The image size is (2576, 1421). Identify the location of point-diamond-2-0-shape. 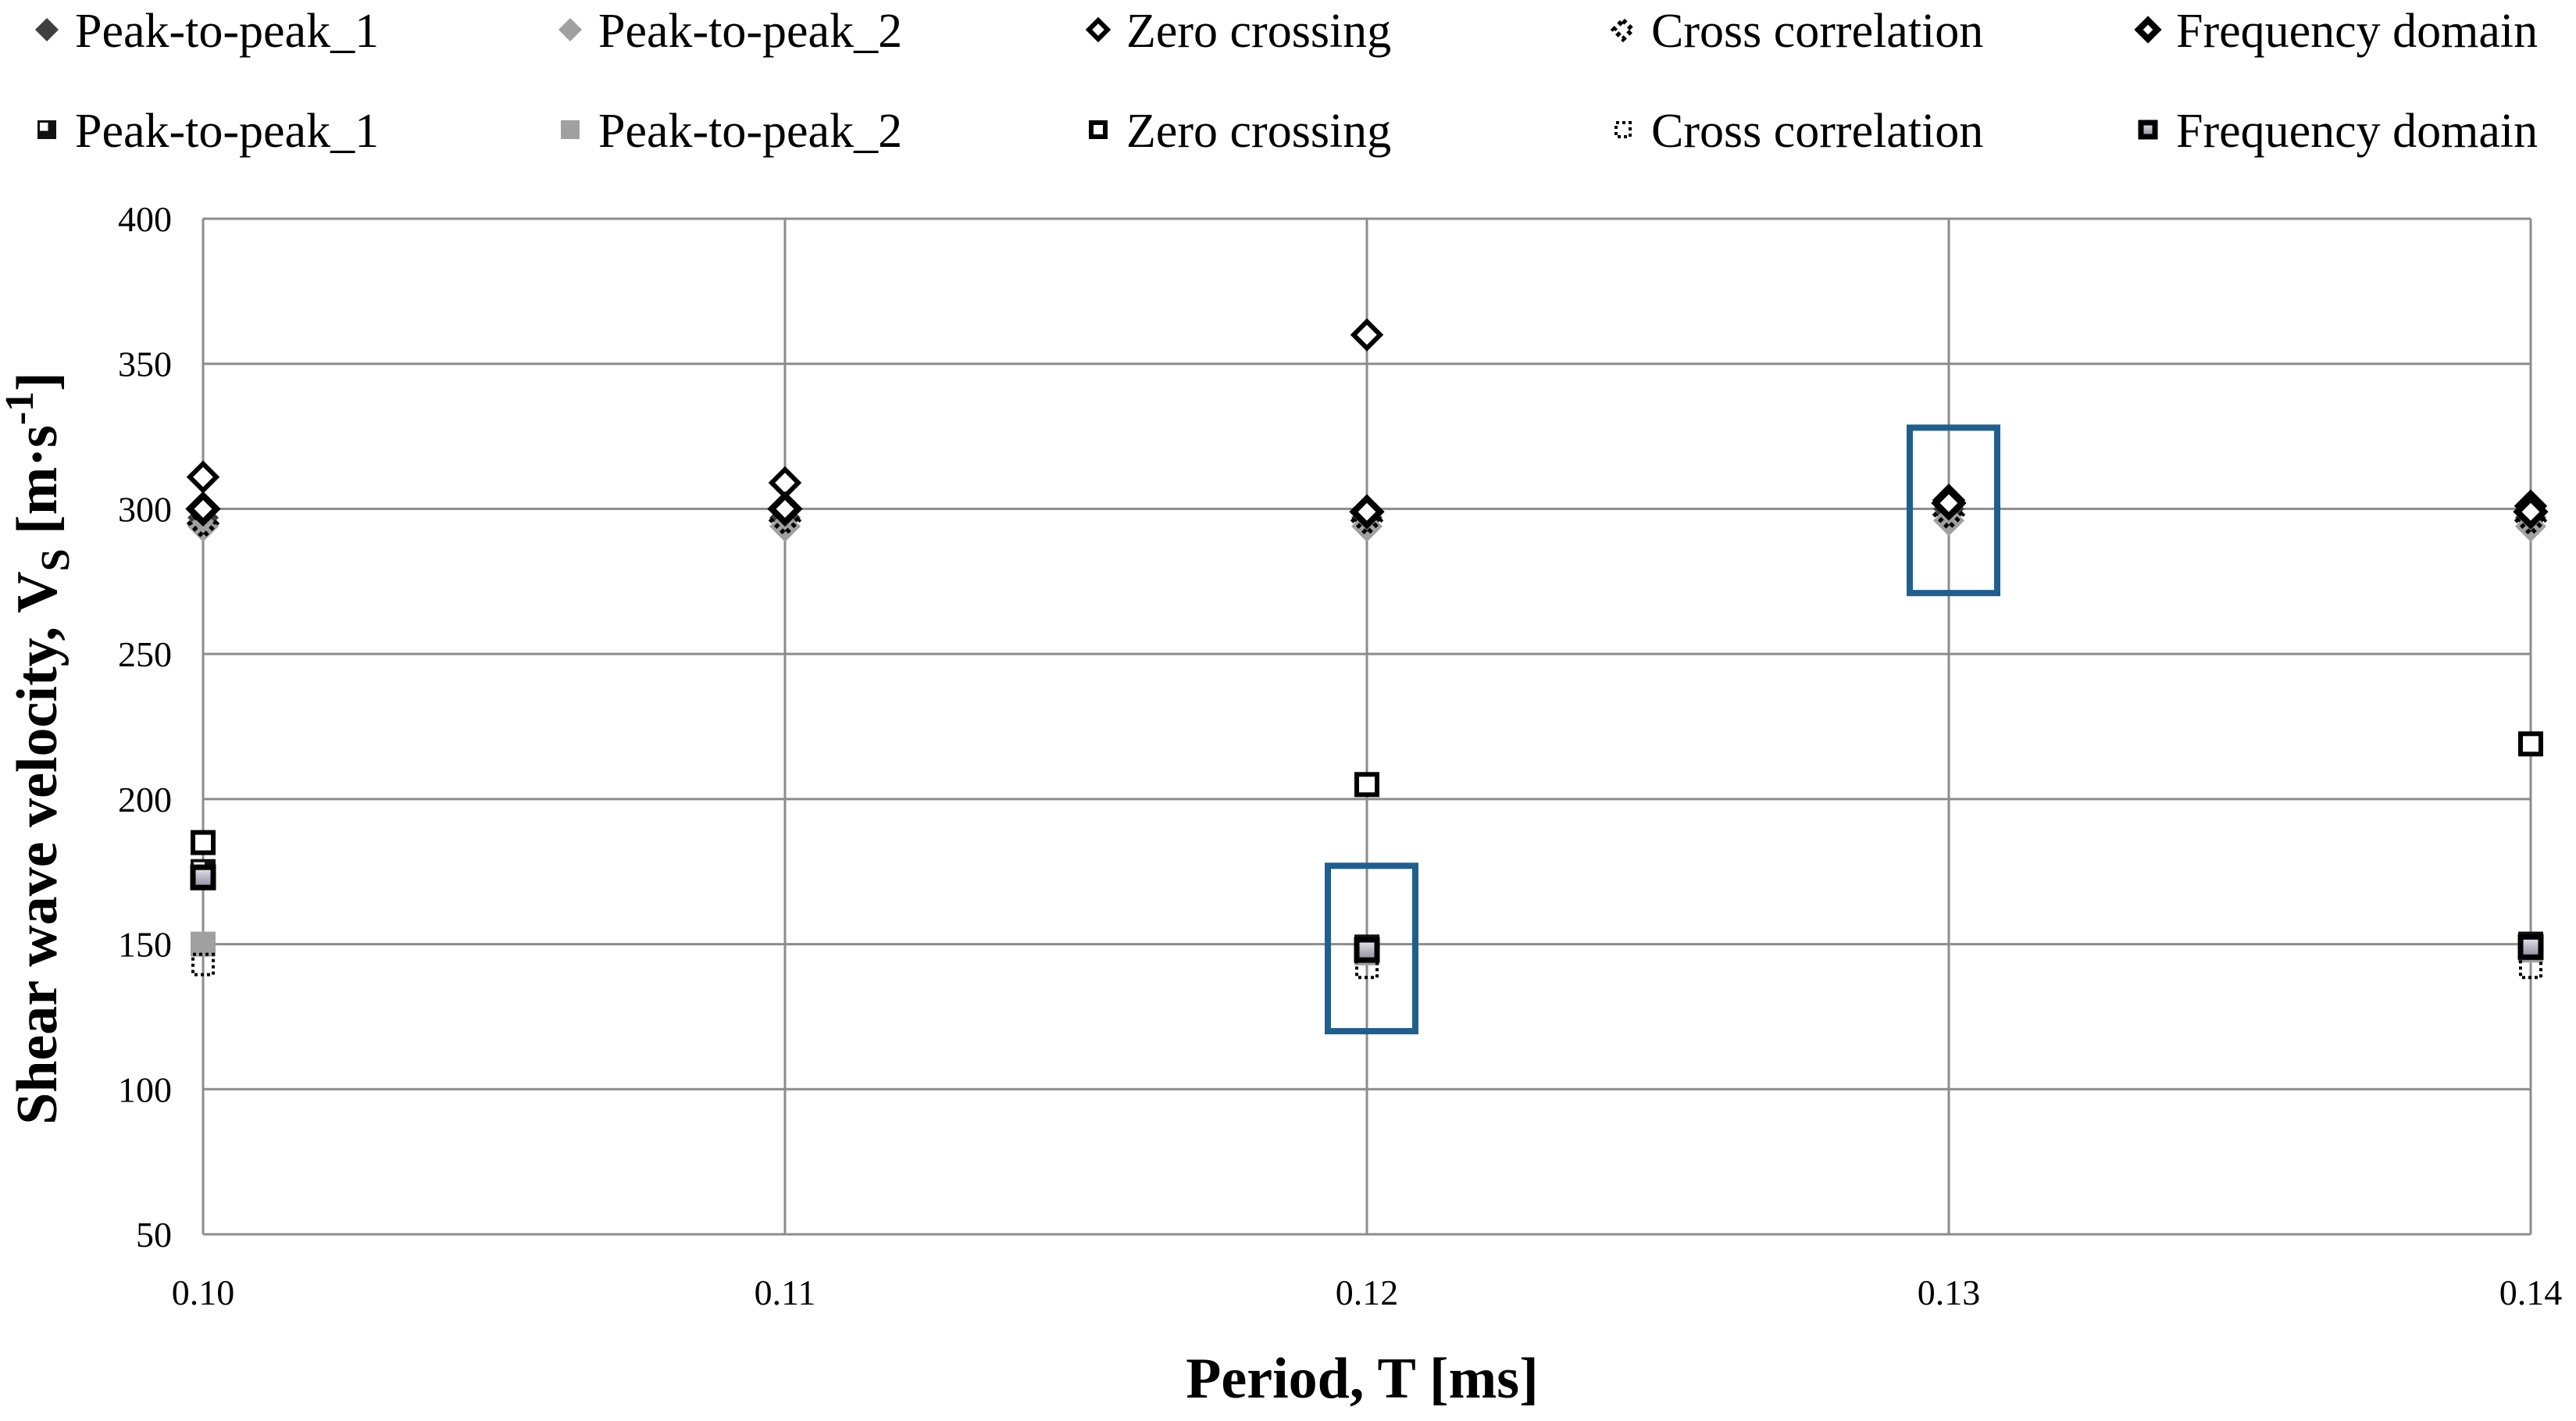
(203, 477).